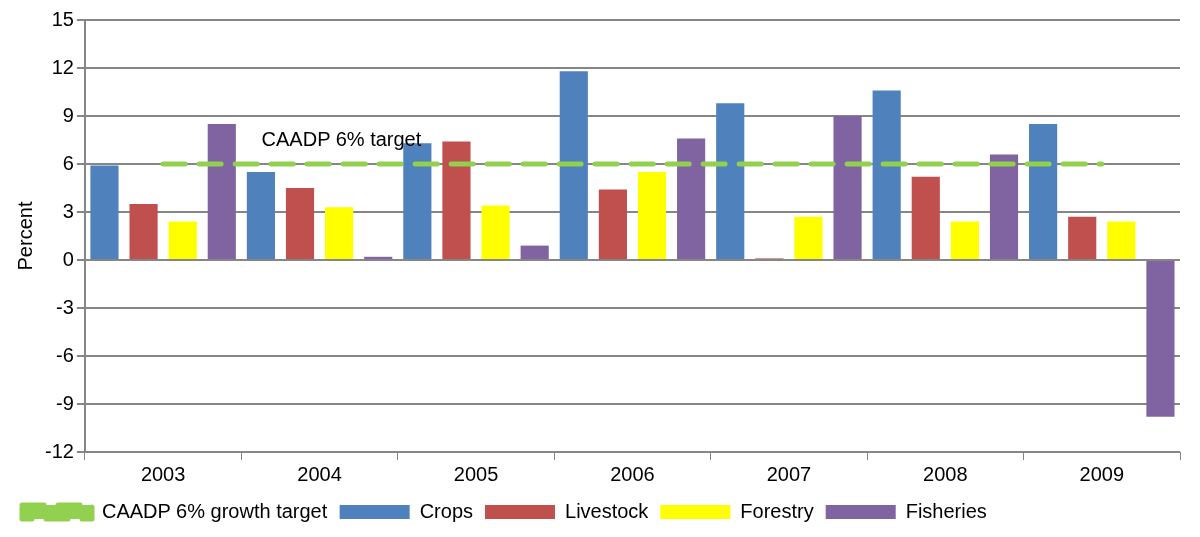 This screenshot has width=1200, height=537. What do you see at coordinates (777, 510) in the screenshot?
I see `legend-label: Forestry` at bounding box center [777, 510].